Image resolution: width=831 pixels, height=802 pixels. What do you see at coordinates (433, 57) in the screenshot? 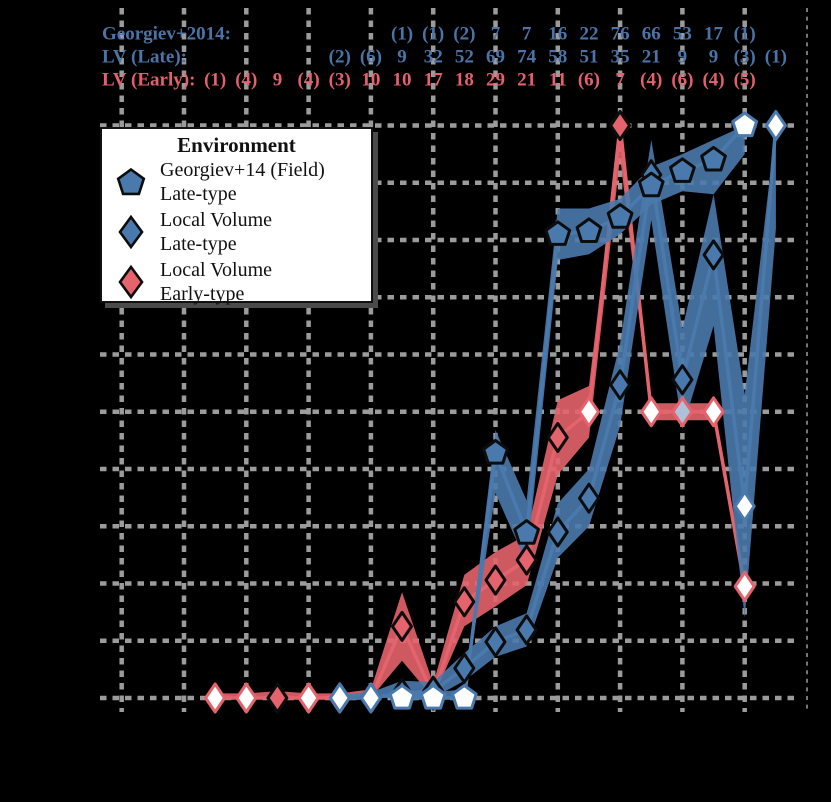
I see `count-value: 32` at bounding box center [433, 57].